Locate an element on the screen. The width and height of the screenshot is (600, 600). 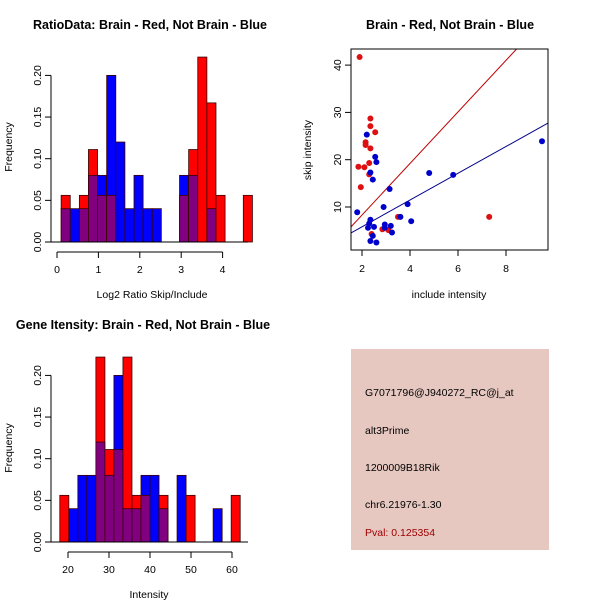
gene-hist-ytick-label: 0.10 is located at coordinates (38, 458).